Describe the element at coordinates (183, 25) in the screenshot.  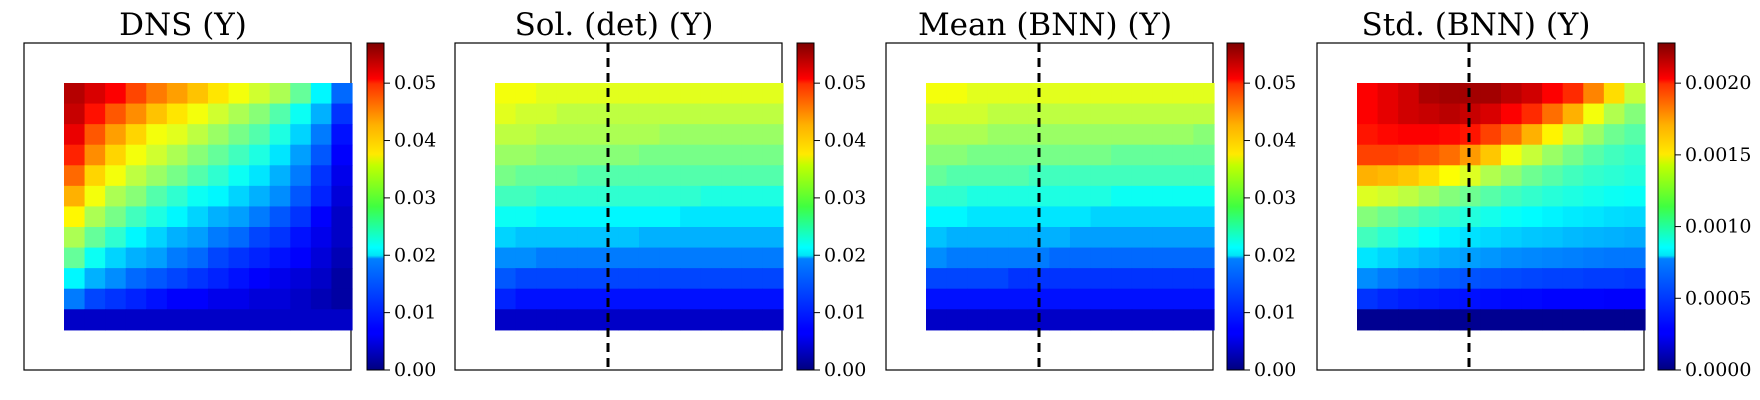
I see `panel-title: DNS (Y)` at that location.